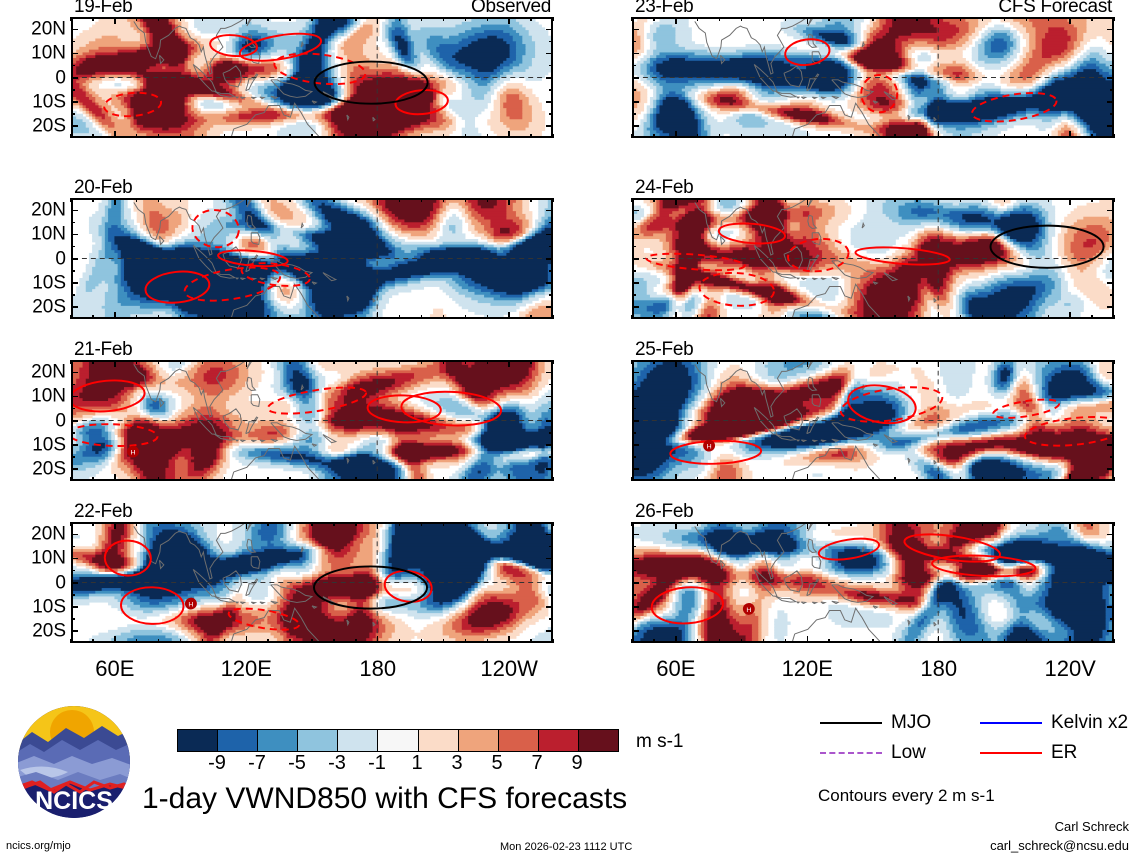  Describe the element at coordinates (49, 469) in the screenshot. I see `y-axis-label: 20S` at that location.